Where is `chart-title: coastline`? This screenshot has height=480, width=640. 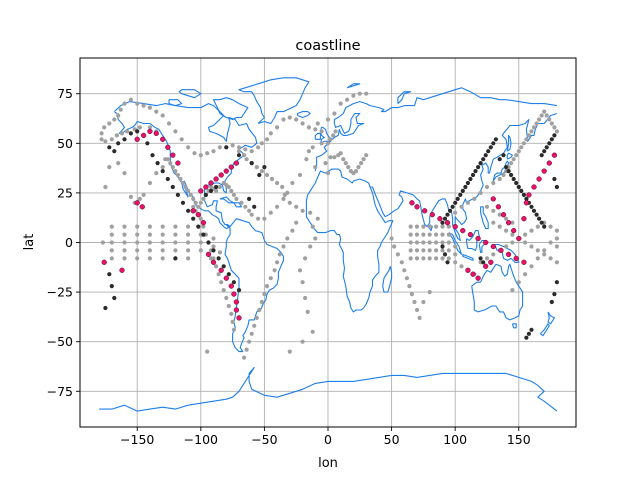
chart-title: coastline is located at coordinates (327, 46).